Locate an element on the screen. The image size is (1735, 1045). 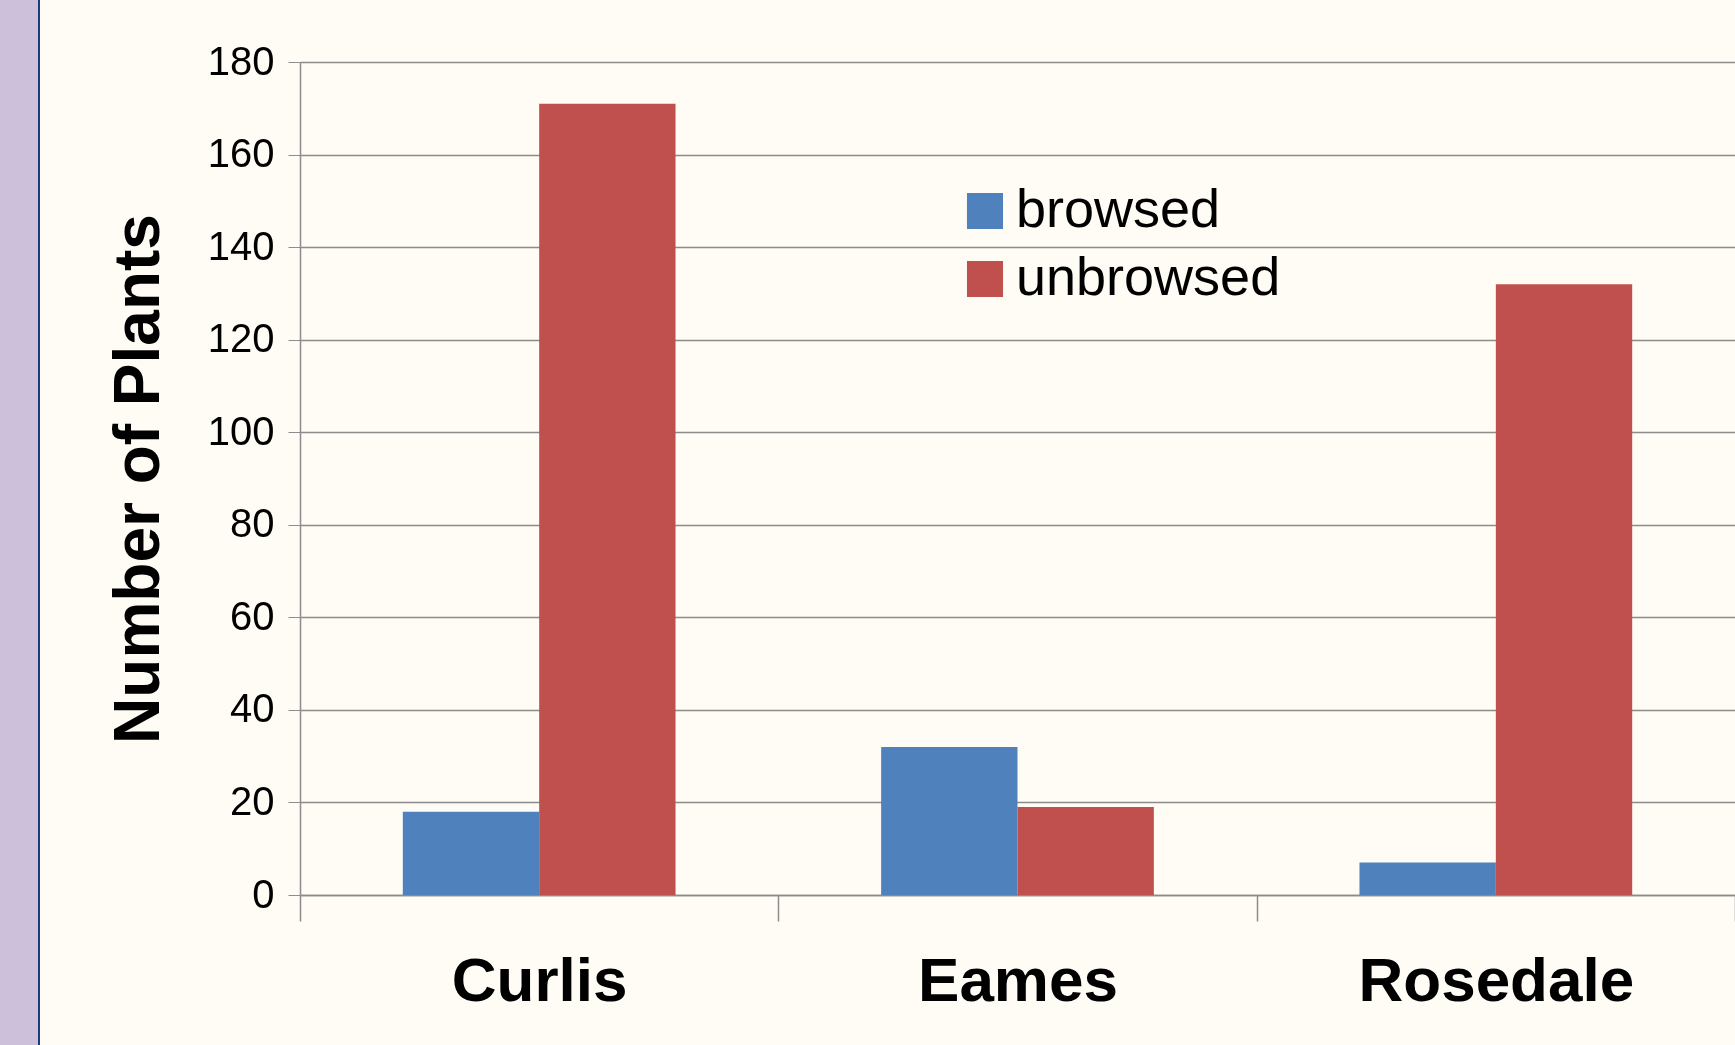
y-tick-label: 180 is located at coordinates (241, 60).